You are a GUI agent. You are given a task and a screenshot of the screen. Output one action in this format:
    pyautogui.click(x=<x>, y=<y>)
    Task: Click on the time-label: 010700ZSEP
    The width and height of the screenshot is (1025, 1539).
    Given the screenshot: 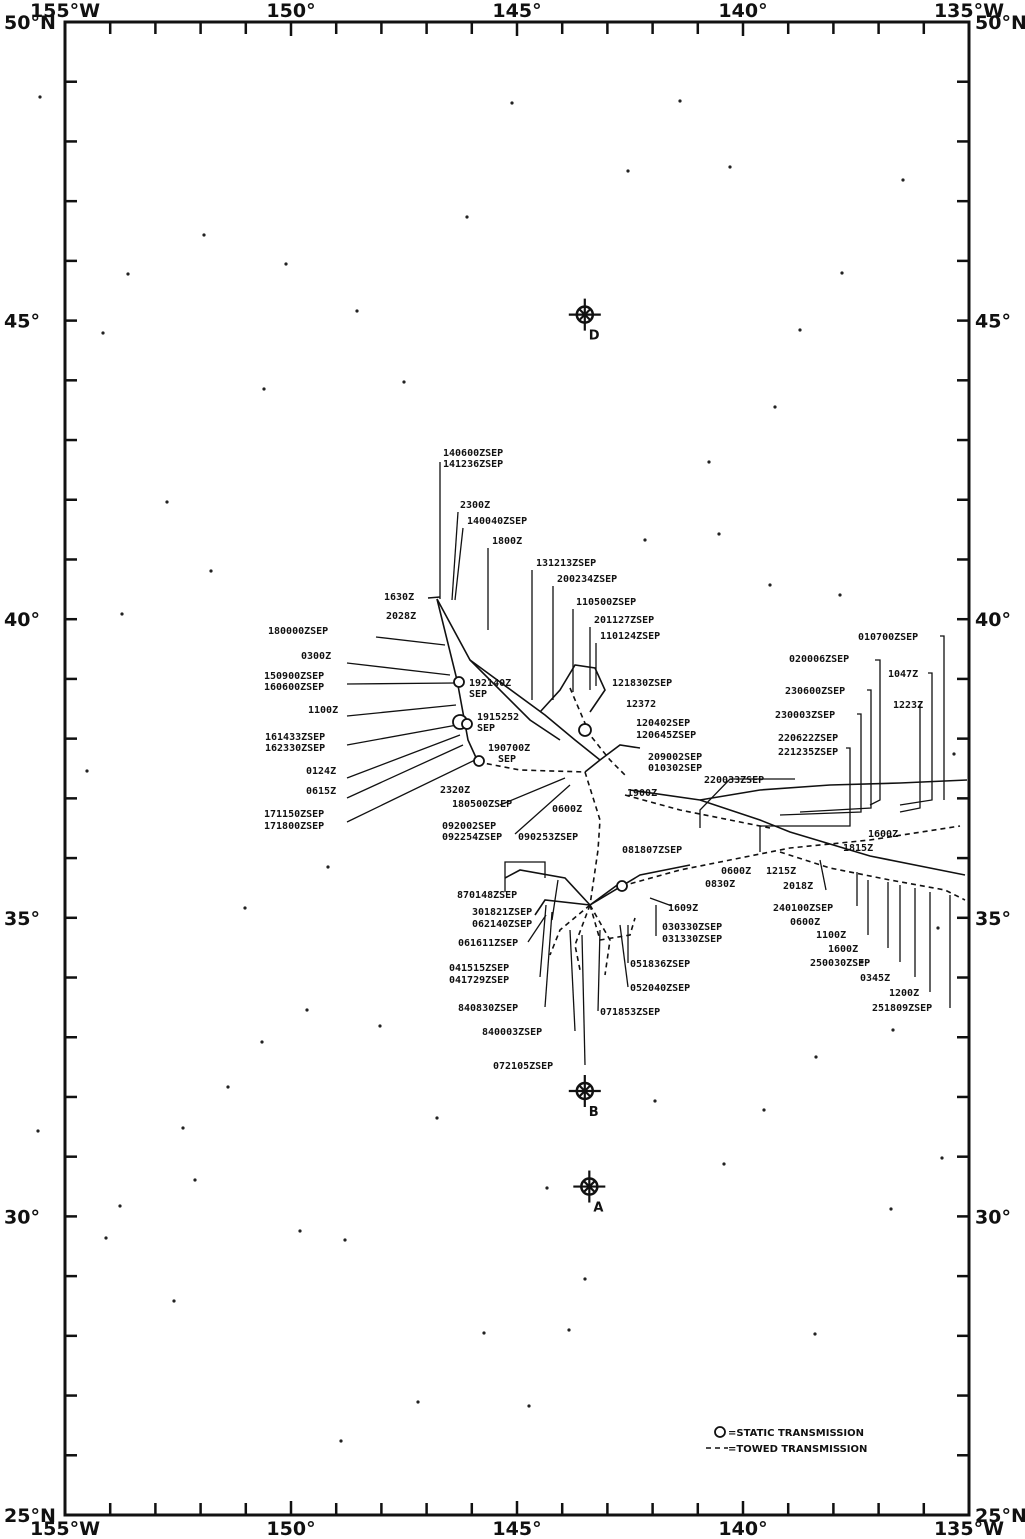 What is the action you would take?
    pyautogui.click(x=888, y=637)
    